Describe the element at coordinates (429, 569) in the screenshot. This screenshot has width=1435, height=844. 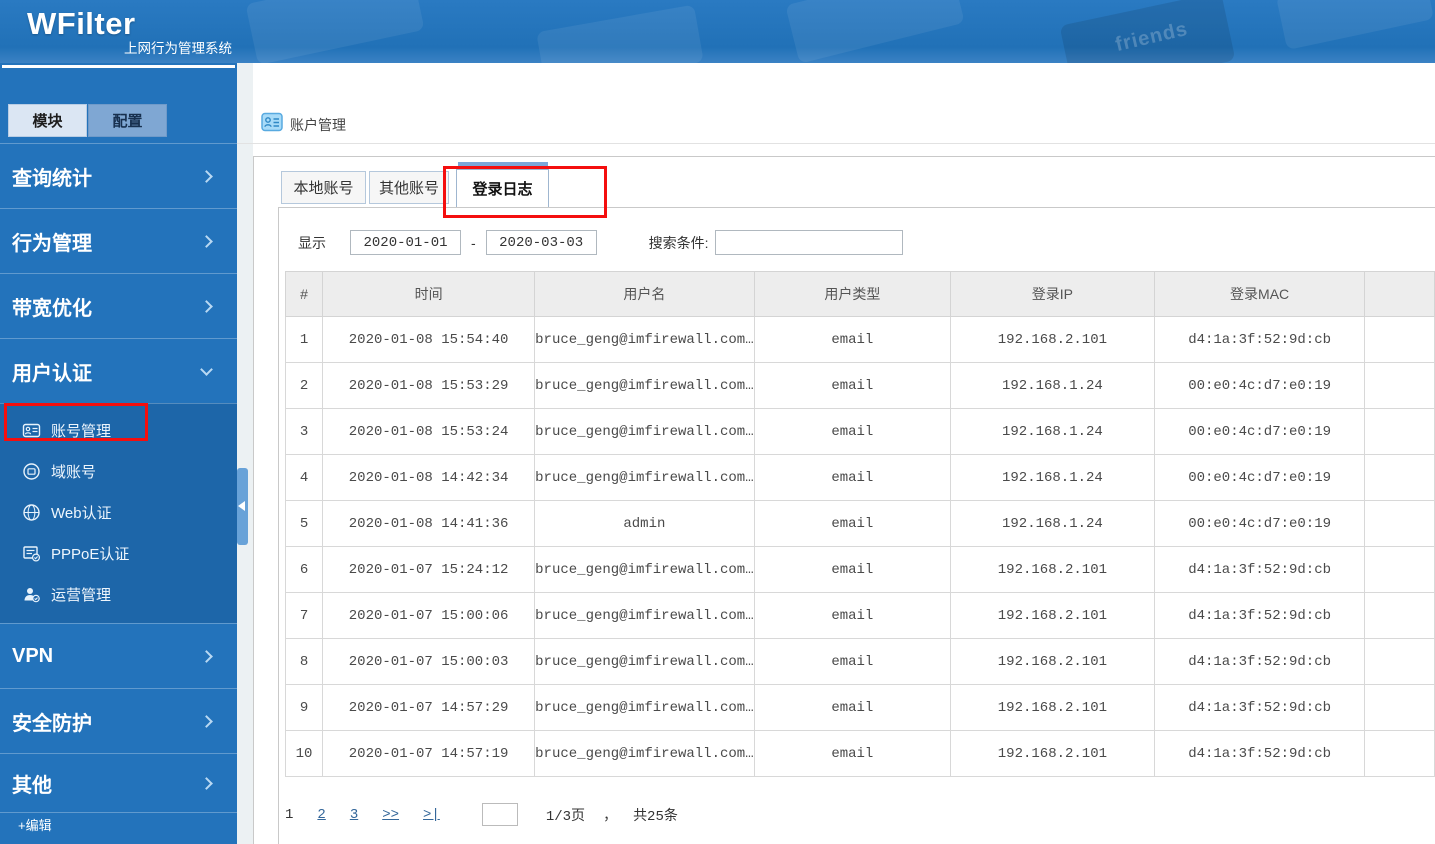
I see `cell-time: 2020-01-07 15:24:12` at that location.